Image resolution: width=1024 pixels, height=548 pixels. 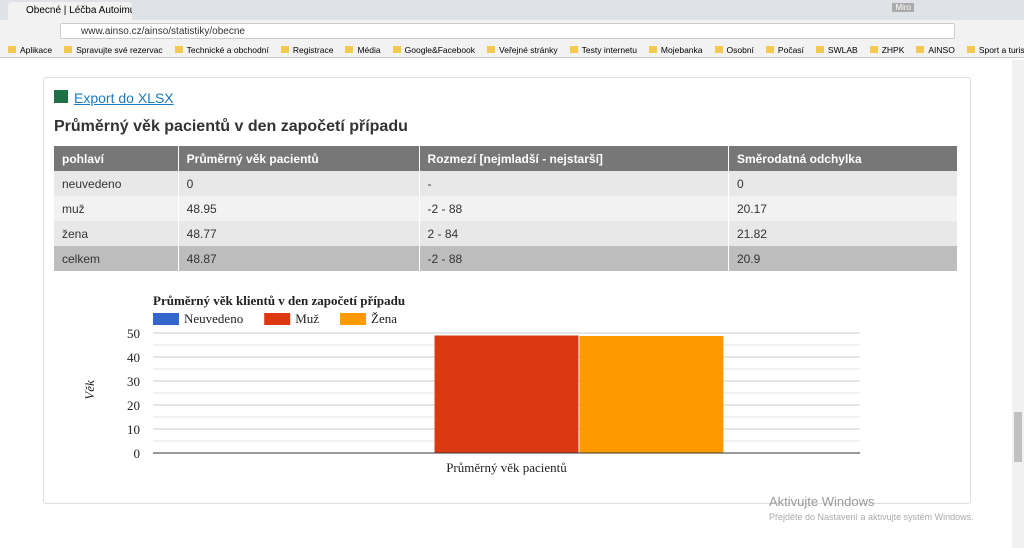 I want to click on table-row: neuvedeno 0-0, so click(x=506, y=183).